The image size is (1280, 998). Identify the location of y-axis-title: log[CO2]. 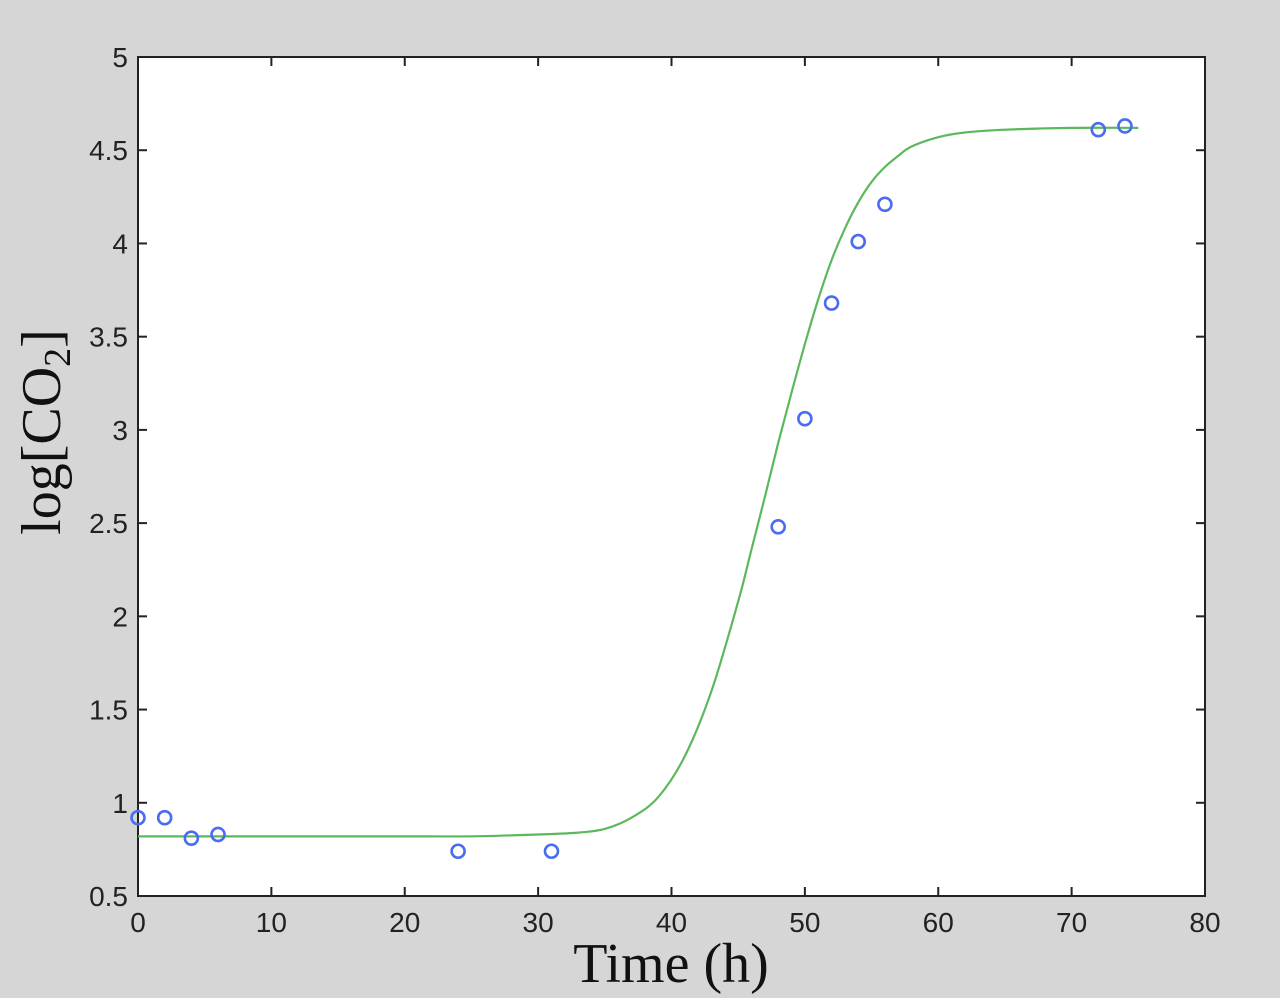
(45, 432).